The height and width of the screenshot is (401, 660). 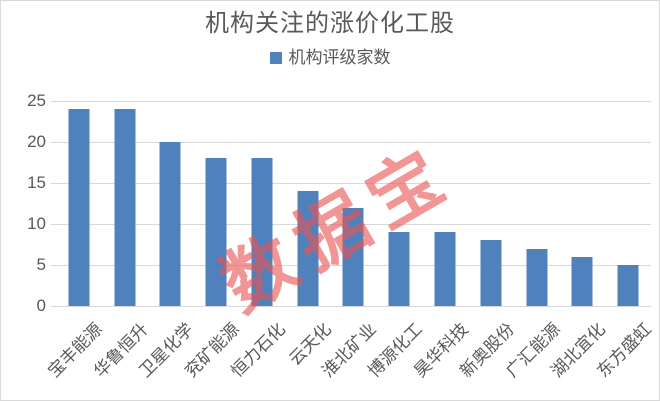 I want to click on y-axis-tick-label: 5, so click(x=41, y=264).